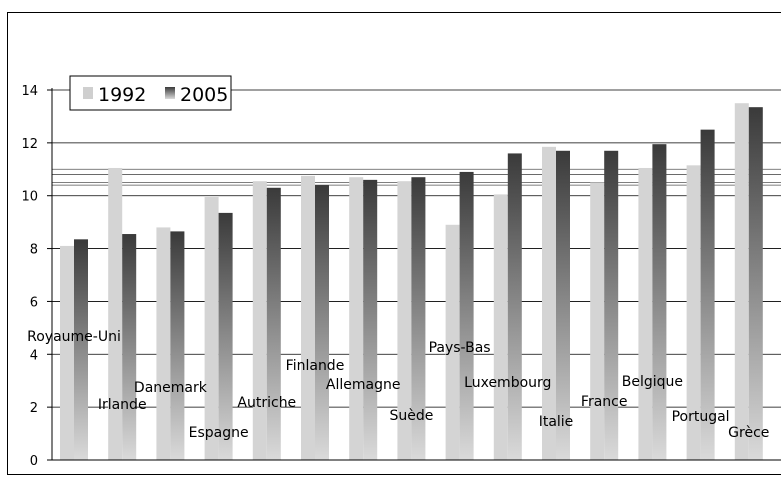  I want to click on category-label: Danemark, so click(171, 388).